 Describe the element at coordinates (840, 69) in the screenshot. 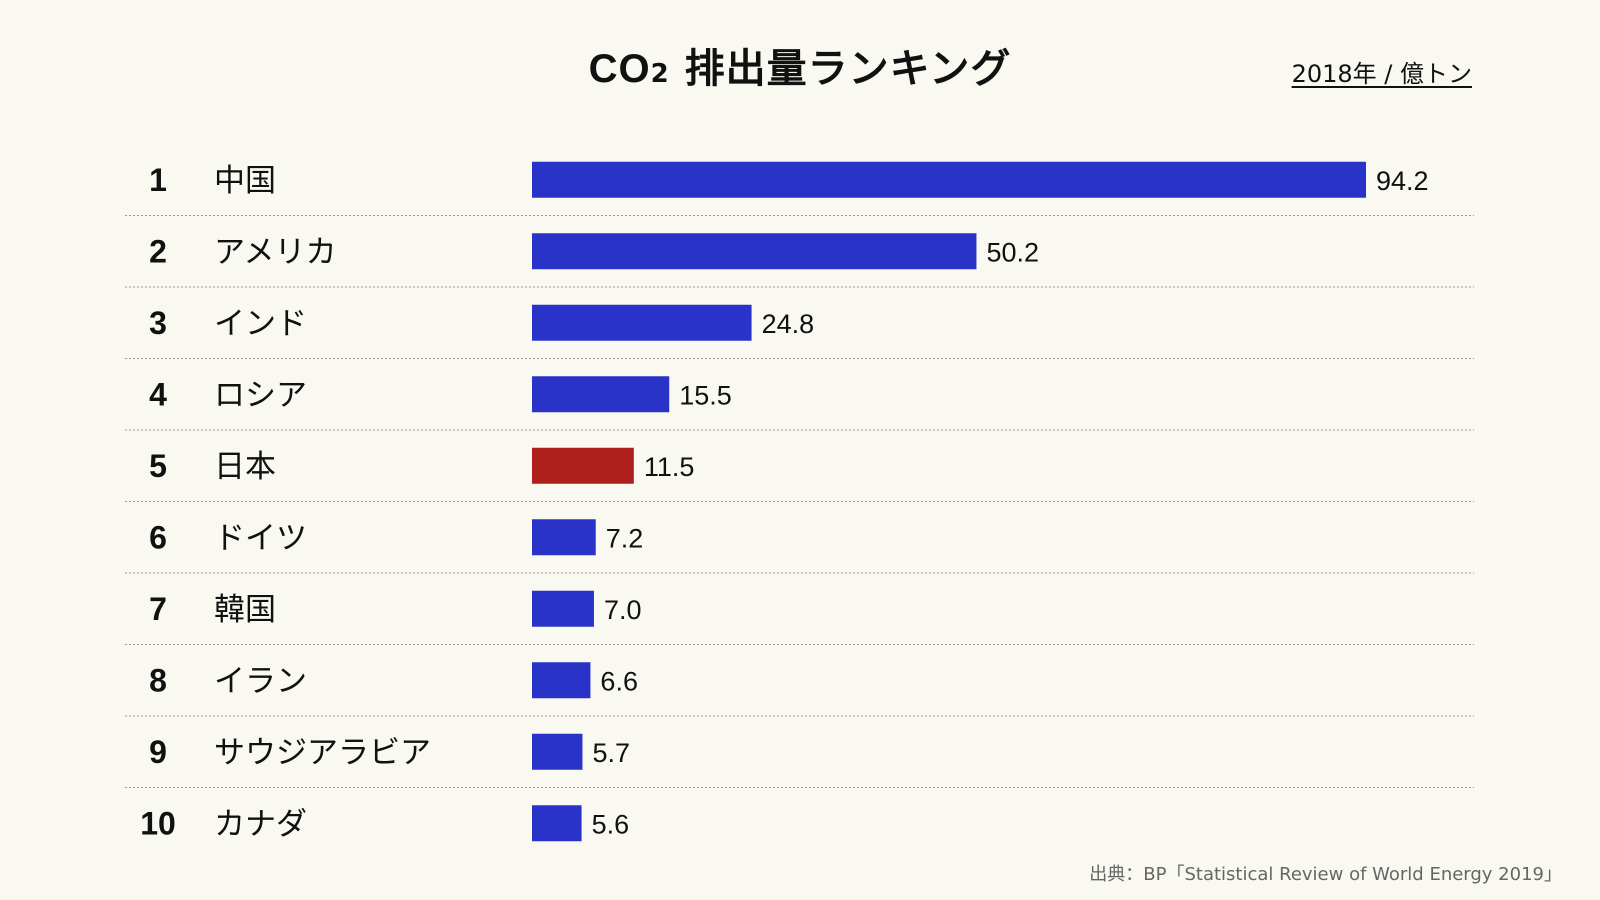

I see `title-suffix: 排出量ランキング` at that location.